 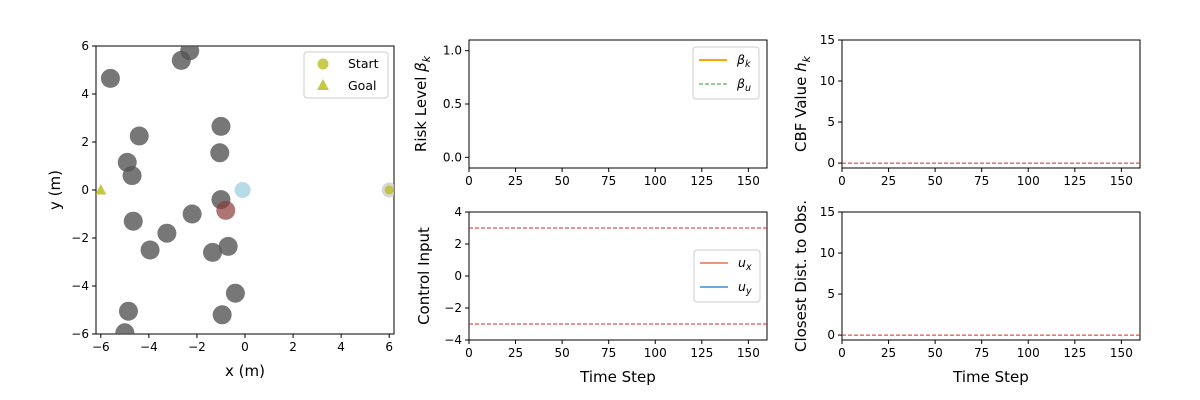 What do you see at coordinates (743, 61) in the screenshot?
I see `legend-label: βk` at bounding box center [743, 61].